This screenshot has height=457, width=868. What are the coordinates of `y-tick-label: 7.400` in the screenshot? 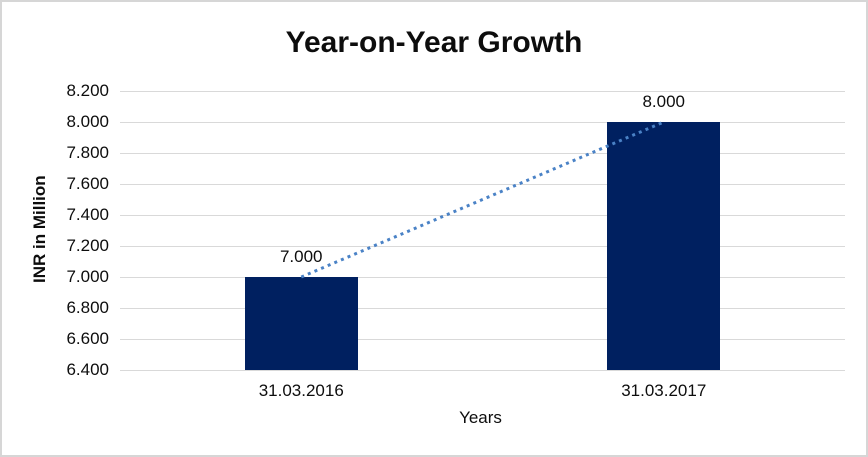 It's located at (87, 214).